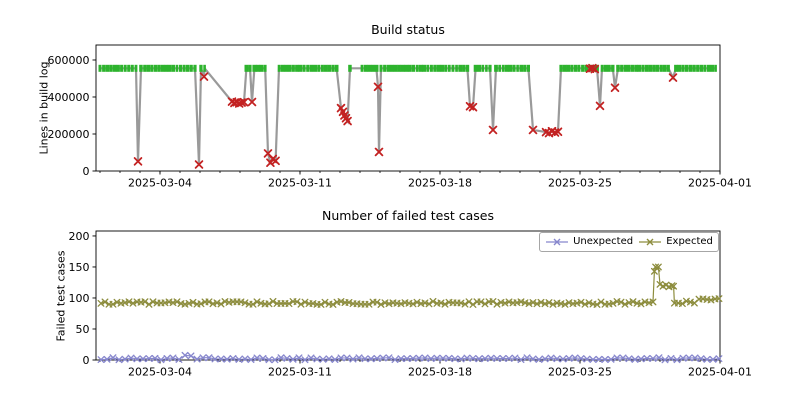 The image size is (800, 400). What do you see at coordinates (408, 215) in the screenshot?
I see `failed-tests-title: Number of failed test cases` at bounding box center [408, 215].